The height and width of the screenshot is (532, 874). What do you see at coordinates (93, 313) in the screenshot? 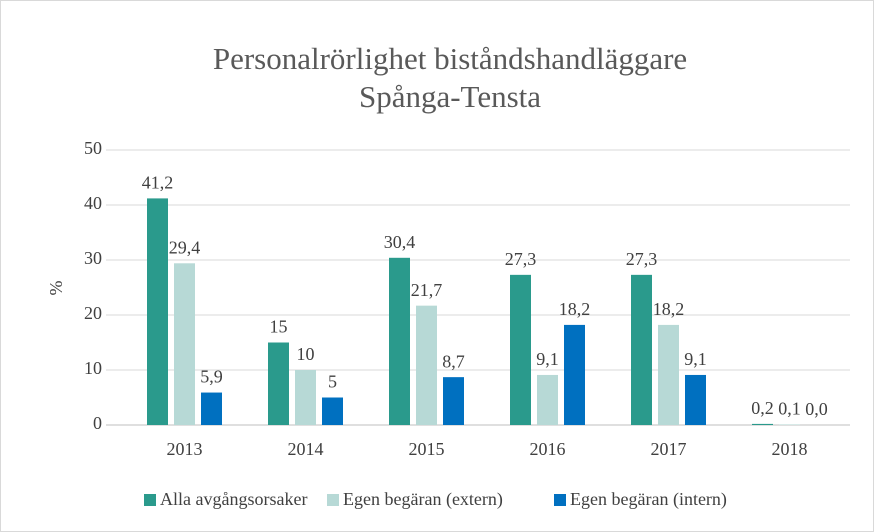
I see `y-tick-label: 20` at bounding box center [93, 313].